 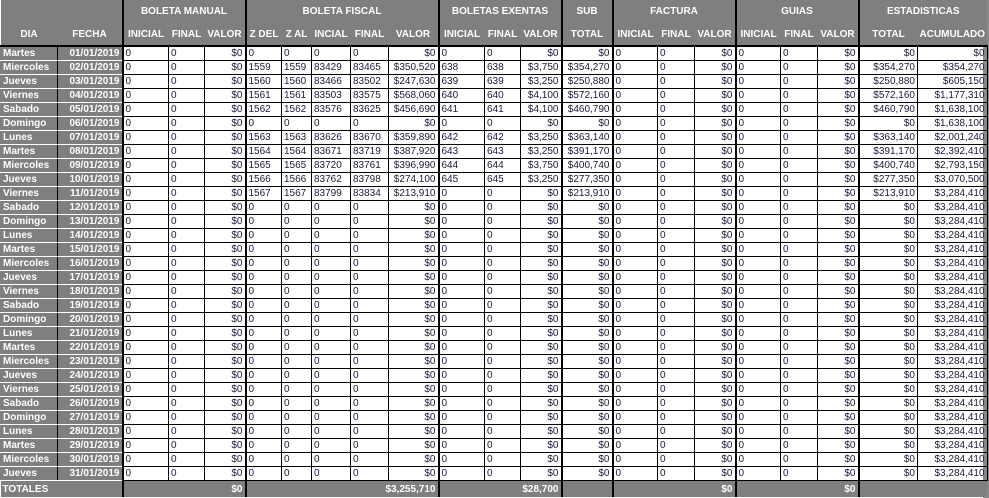 I want to click on cell-est-total: $354,270, so click(x=887, y=67).